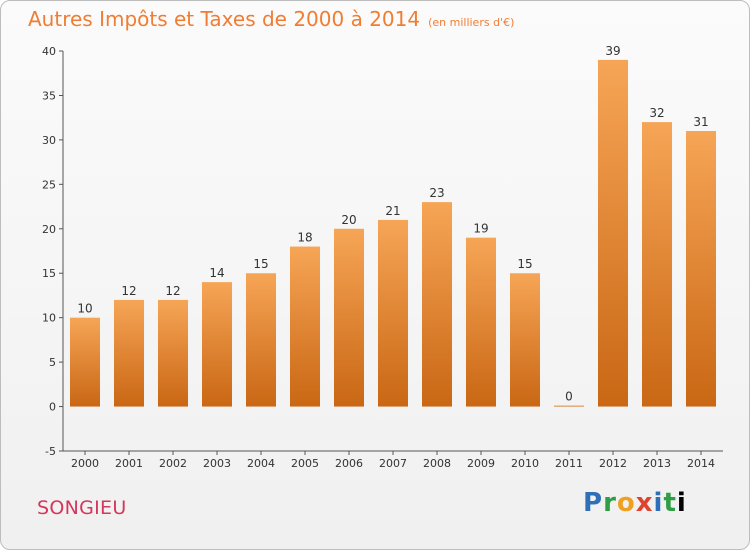 Image resolution: width=750 pixels, height=550 pixels. What do you see at coordinates (49, 184) in the screenshot?
I see `y-tick-label: 25` at bounding box center [49, 184].